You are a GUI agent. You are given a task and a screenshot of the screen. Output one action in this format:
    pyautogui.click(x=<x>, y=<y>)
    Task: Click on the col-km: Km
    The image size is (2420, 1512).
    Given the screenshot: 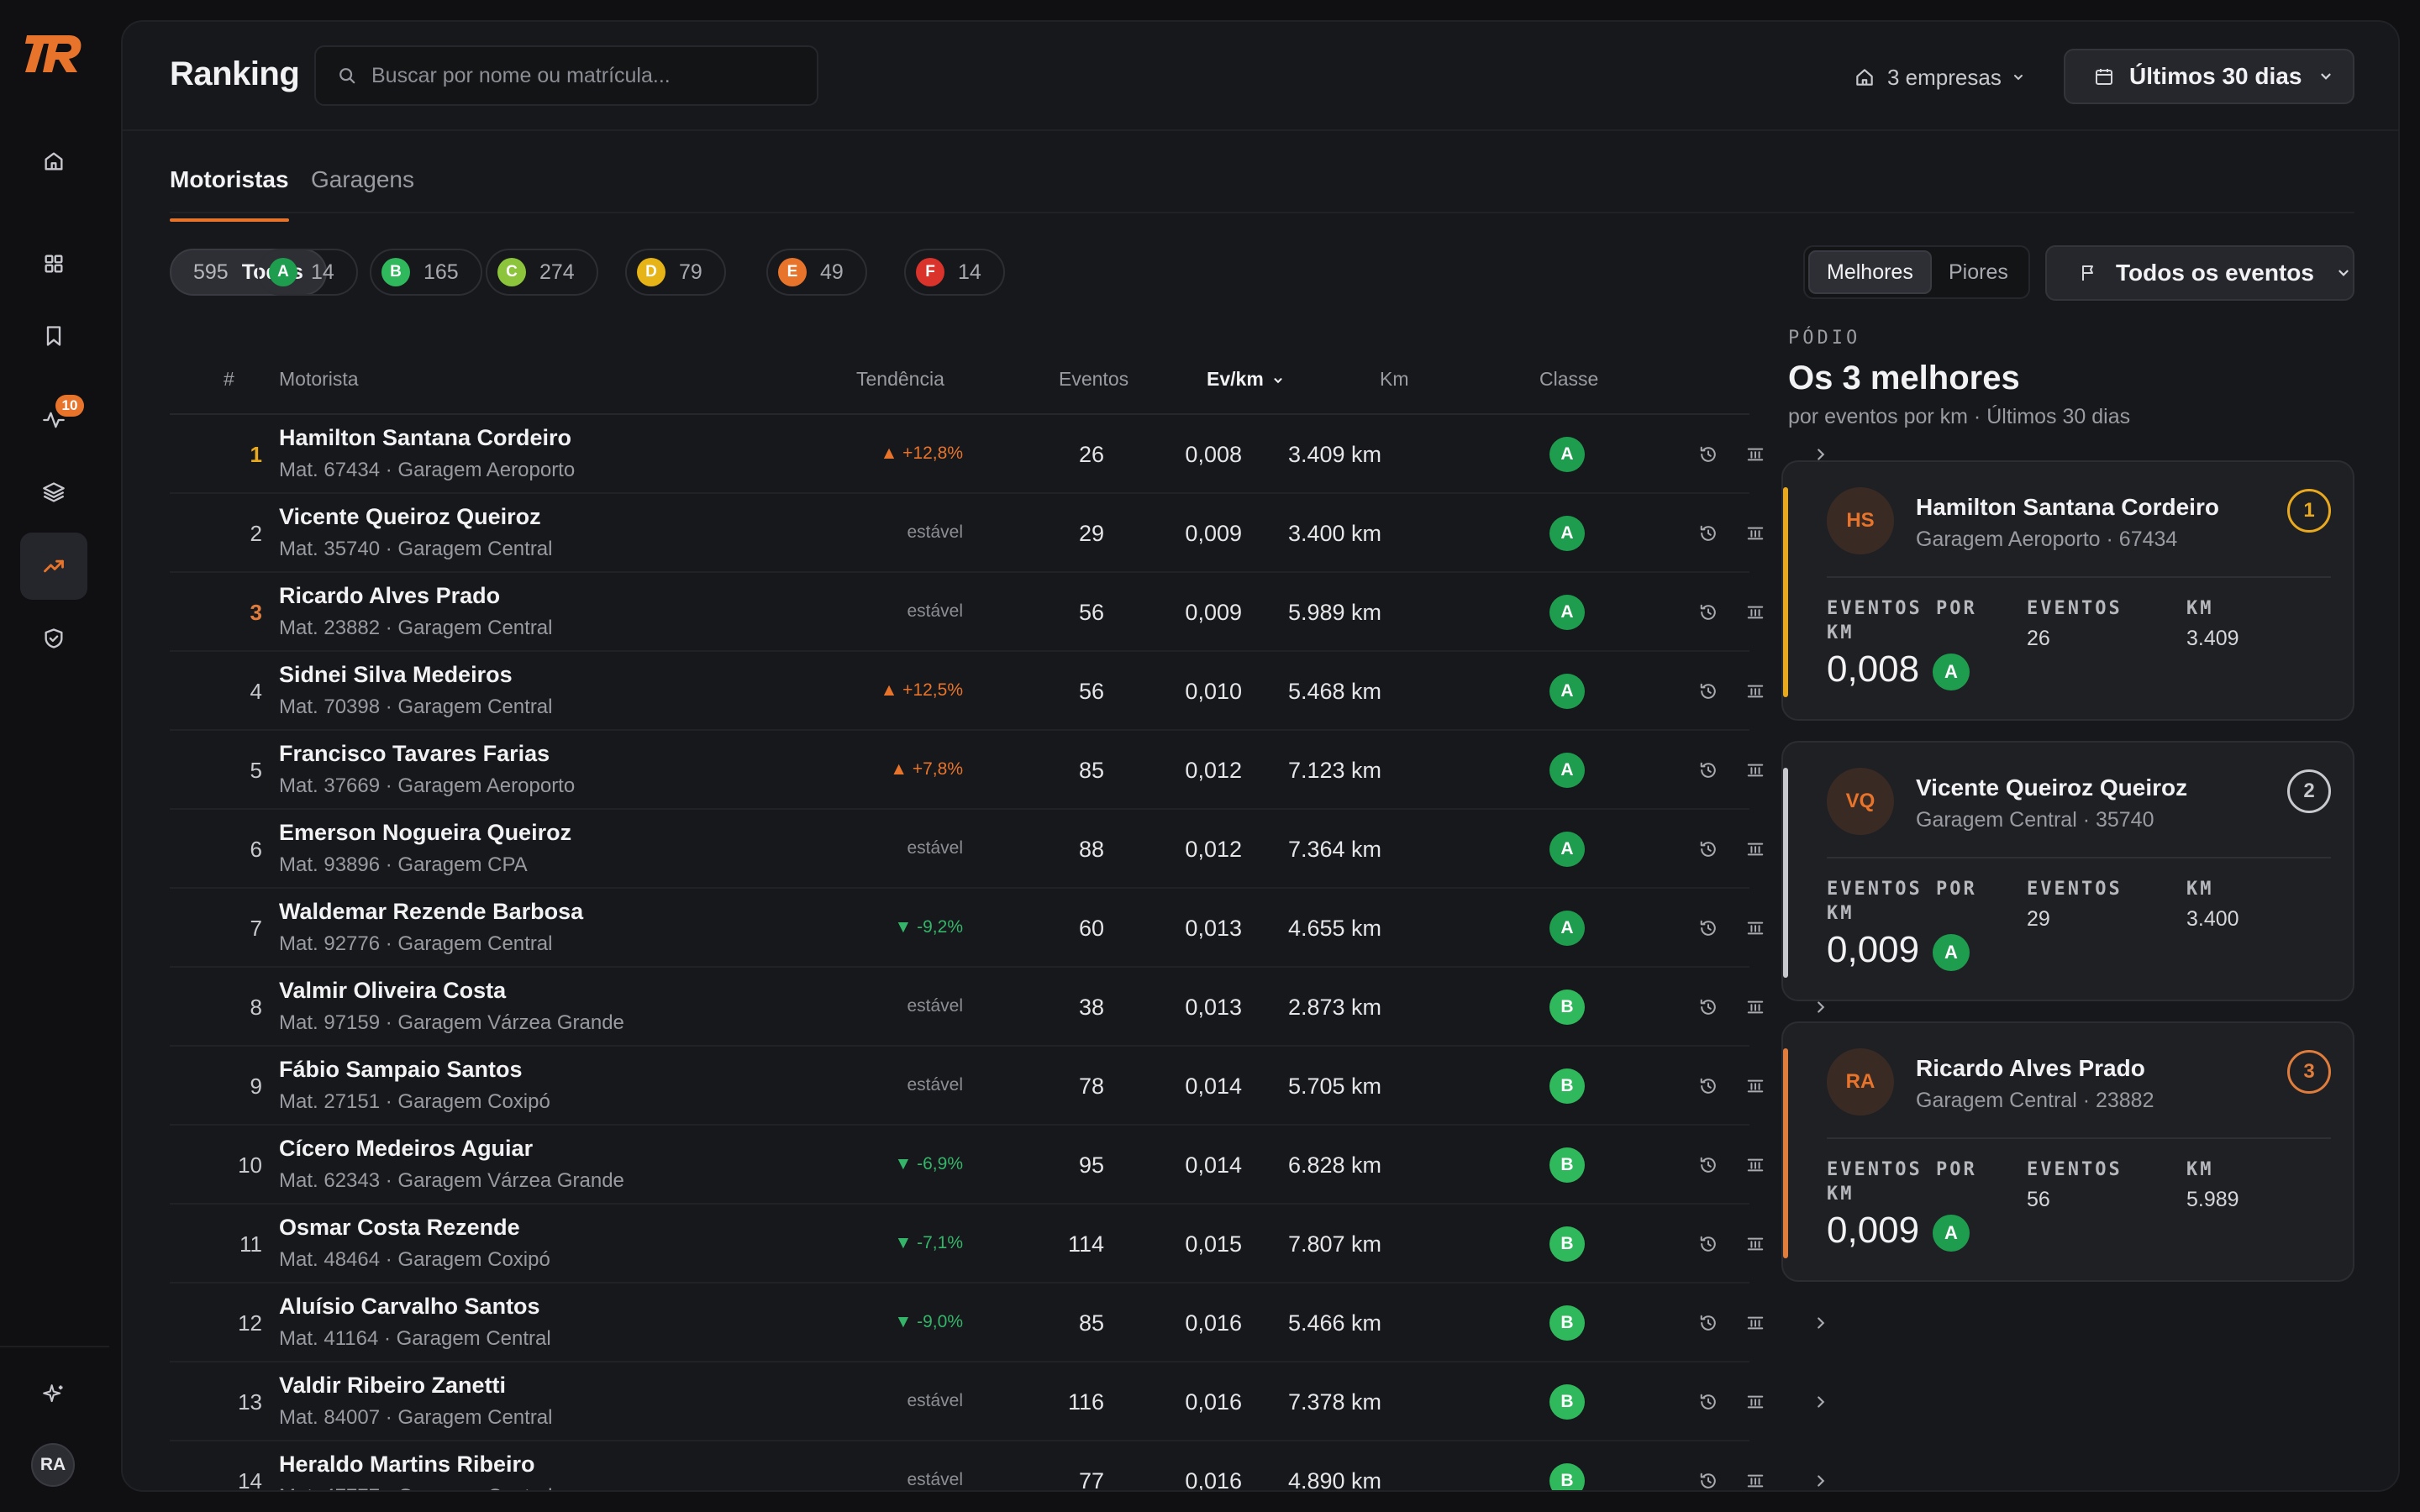 What is the action you would take?
    pyautogui.click(x=1394, y=379)
    